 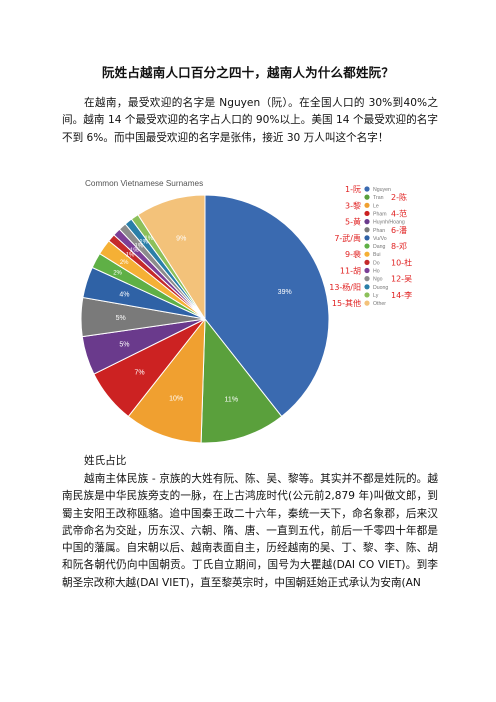 What do you see at coordinates (353, 205) in the screenshot?
I see `legend-annotation: 3-黎` at bounding box center [353, 205].